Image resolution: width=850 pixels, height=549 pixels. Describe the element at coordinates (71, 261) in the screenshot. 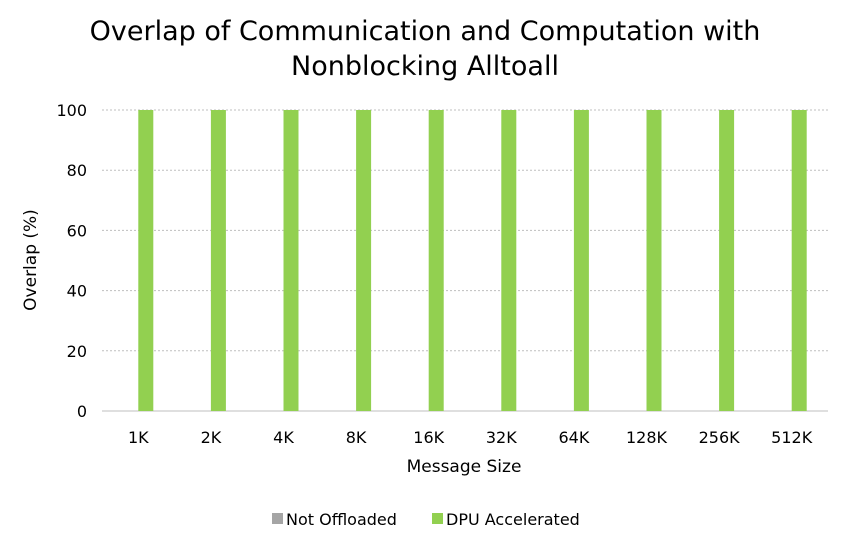

I see `y-tick-labels: 0 20 40 60 80 100` at that location.